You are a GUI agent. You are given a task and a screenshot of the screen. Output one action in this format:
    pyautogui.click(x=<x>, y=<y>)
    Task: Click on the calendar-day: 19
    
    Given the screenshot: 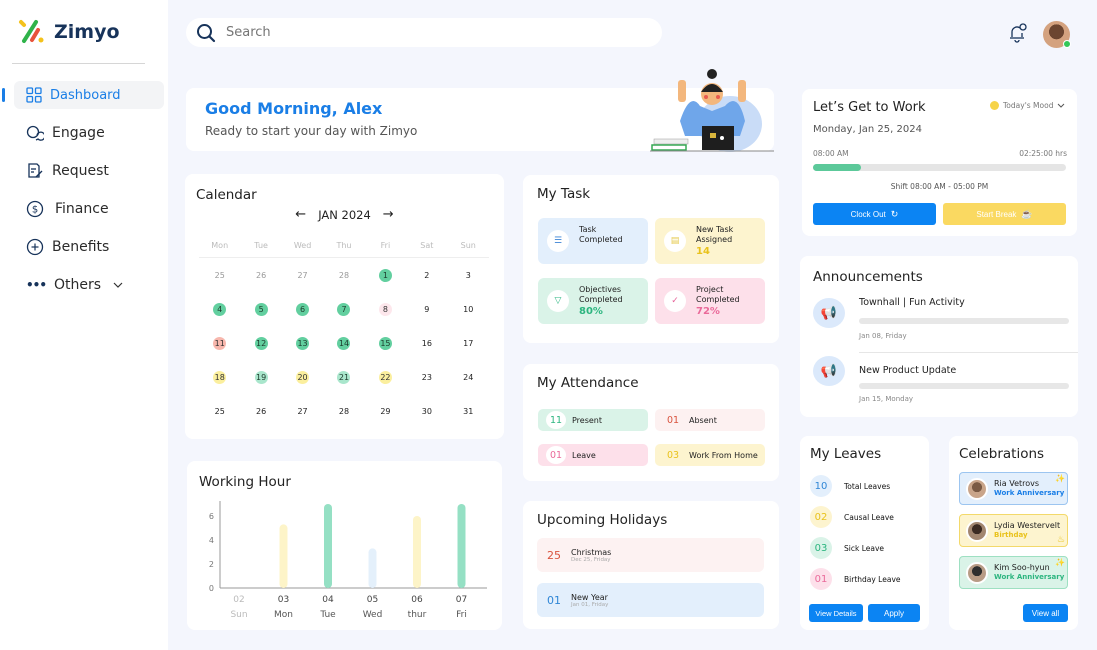 What is the action you would take?
    pyautogui.click(x=260, y=377)
    